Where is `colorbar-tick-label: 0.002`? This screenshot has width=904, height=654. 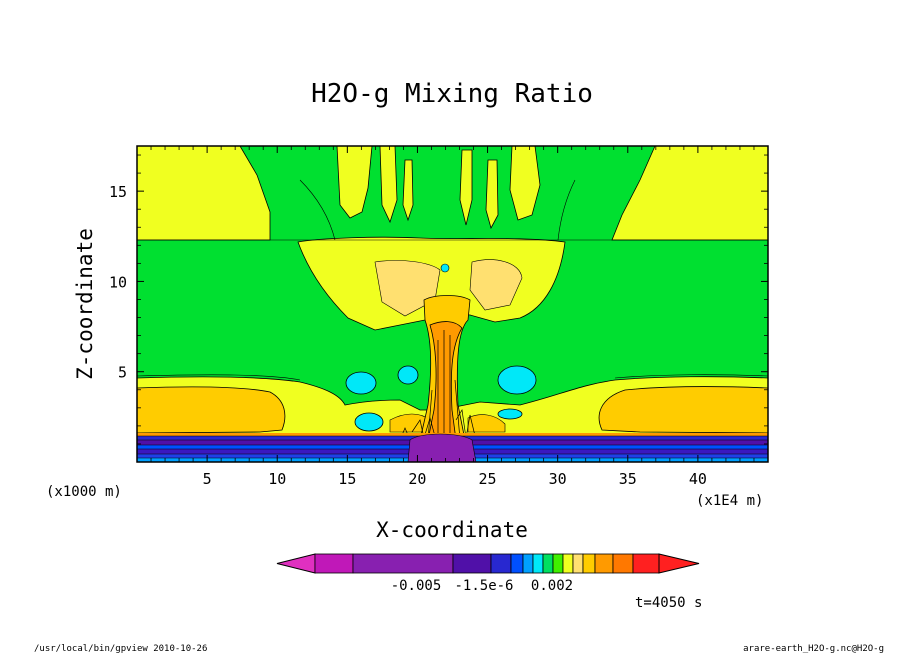 colorbar-tick-label: 0.002 is located at coordinates (552, 586).